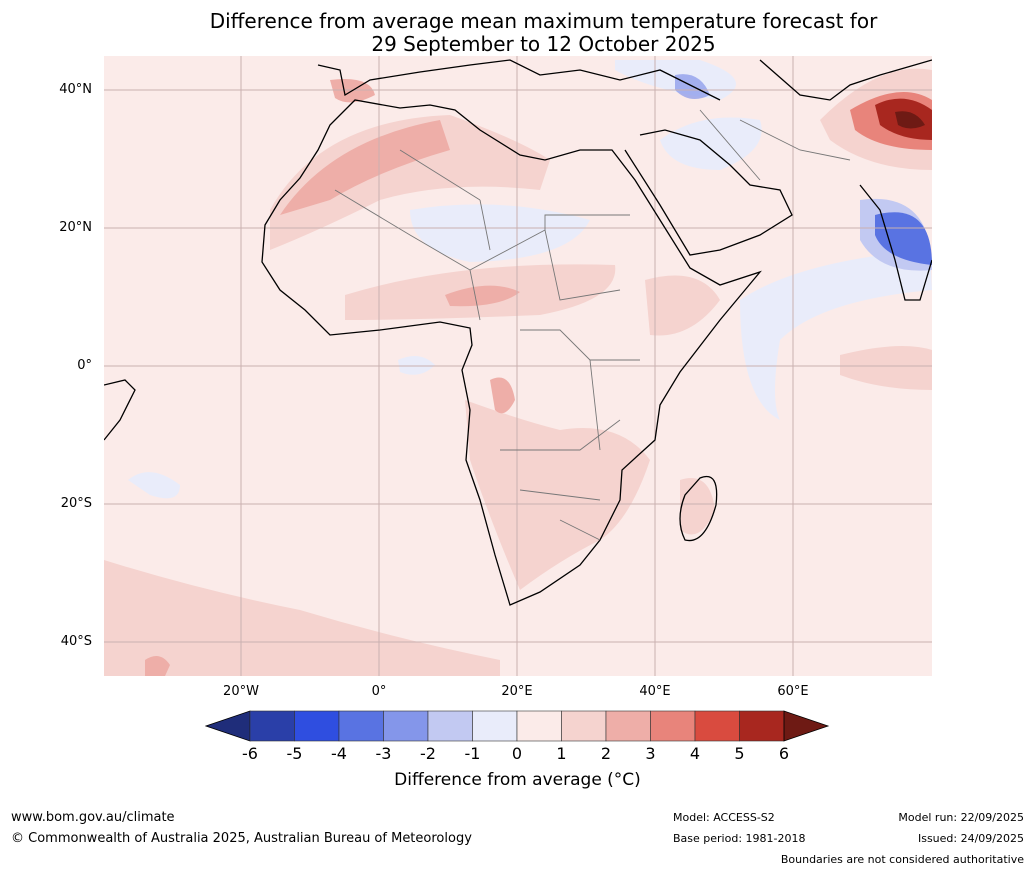  What do you see at coordinates (294, 753) in the screenshot?
I see `colorbar-tick-label: -5` at bounding box center [294, 753].